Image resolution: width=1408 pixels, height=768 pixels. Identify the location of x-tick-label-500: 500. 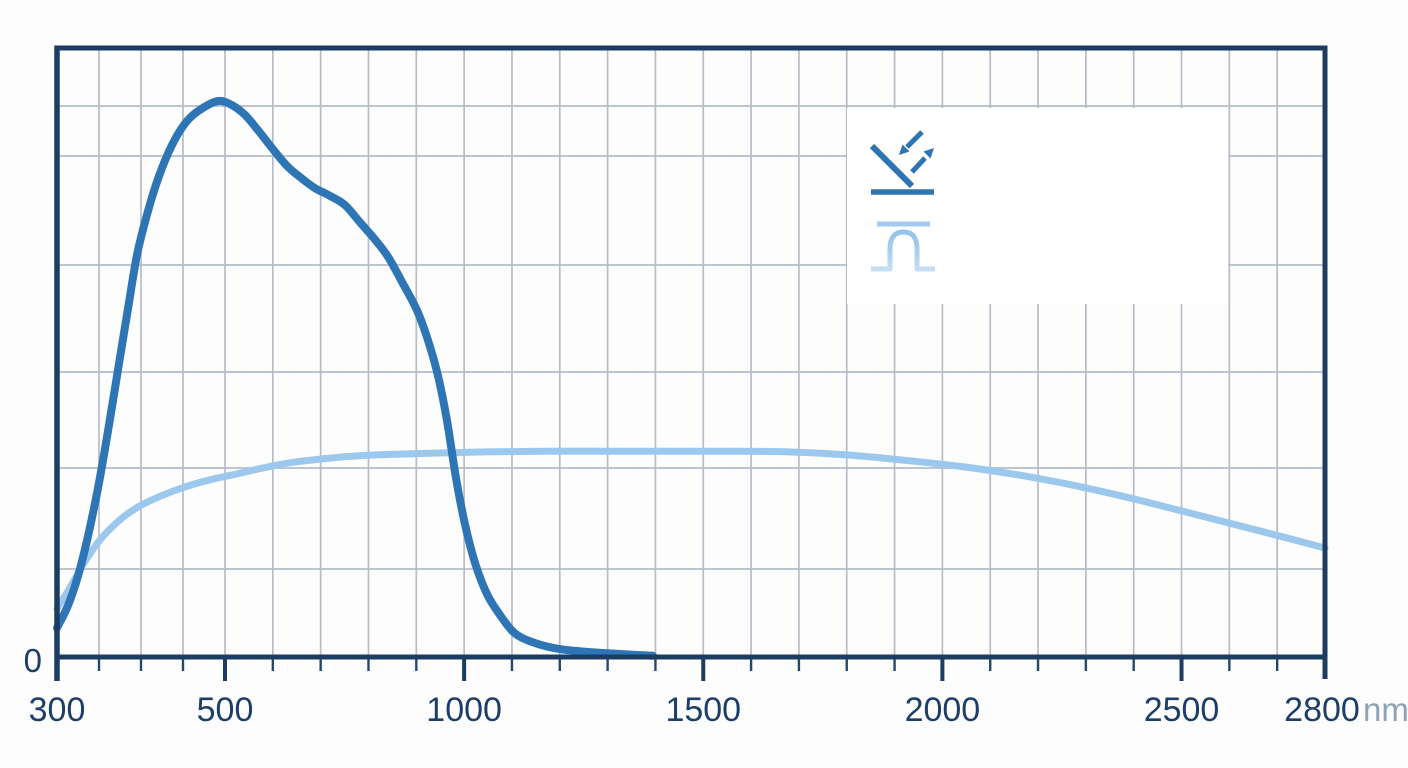
(225, 710).